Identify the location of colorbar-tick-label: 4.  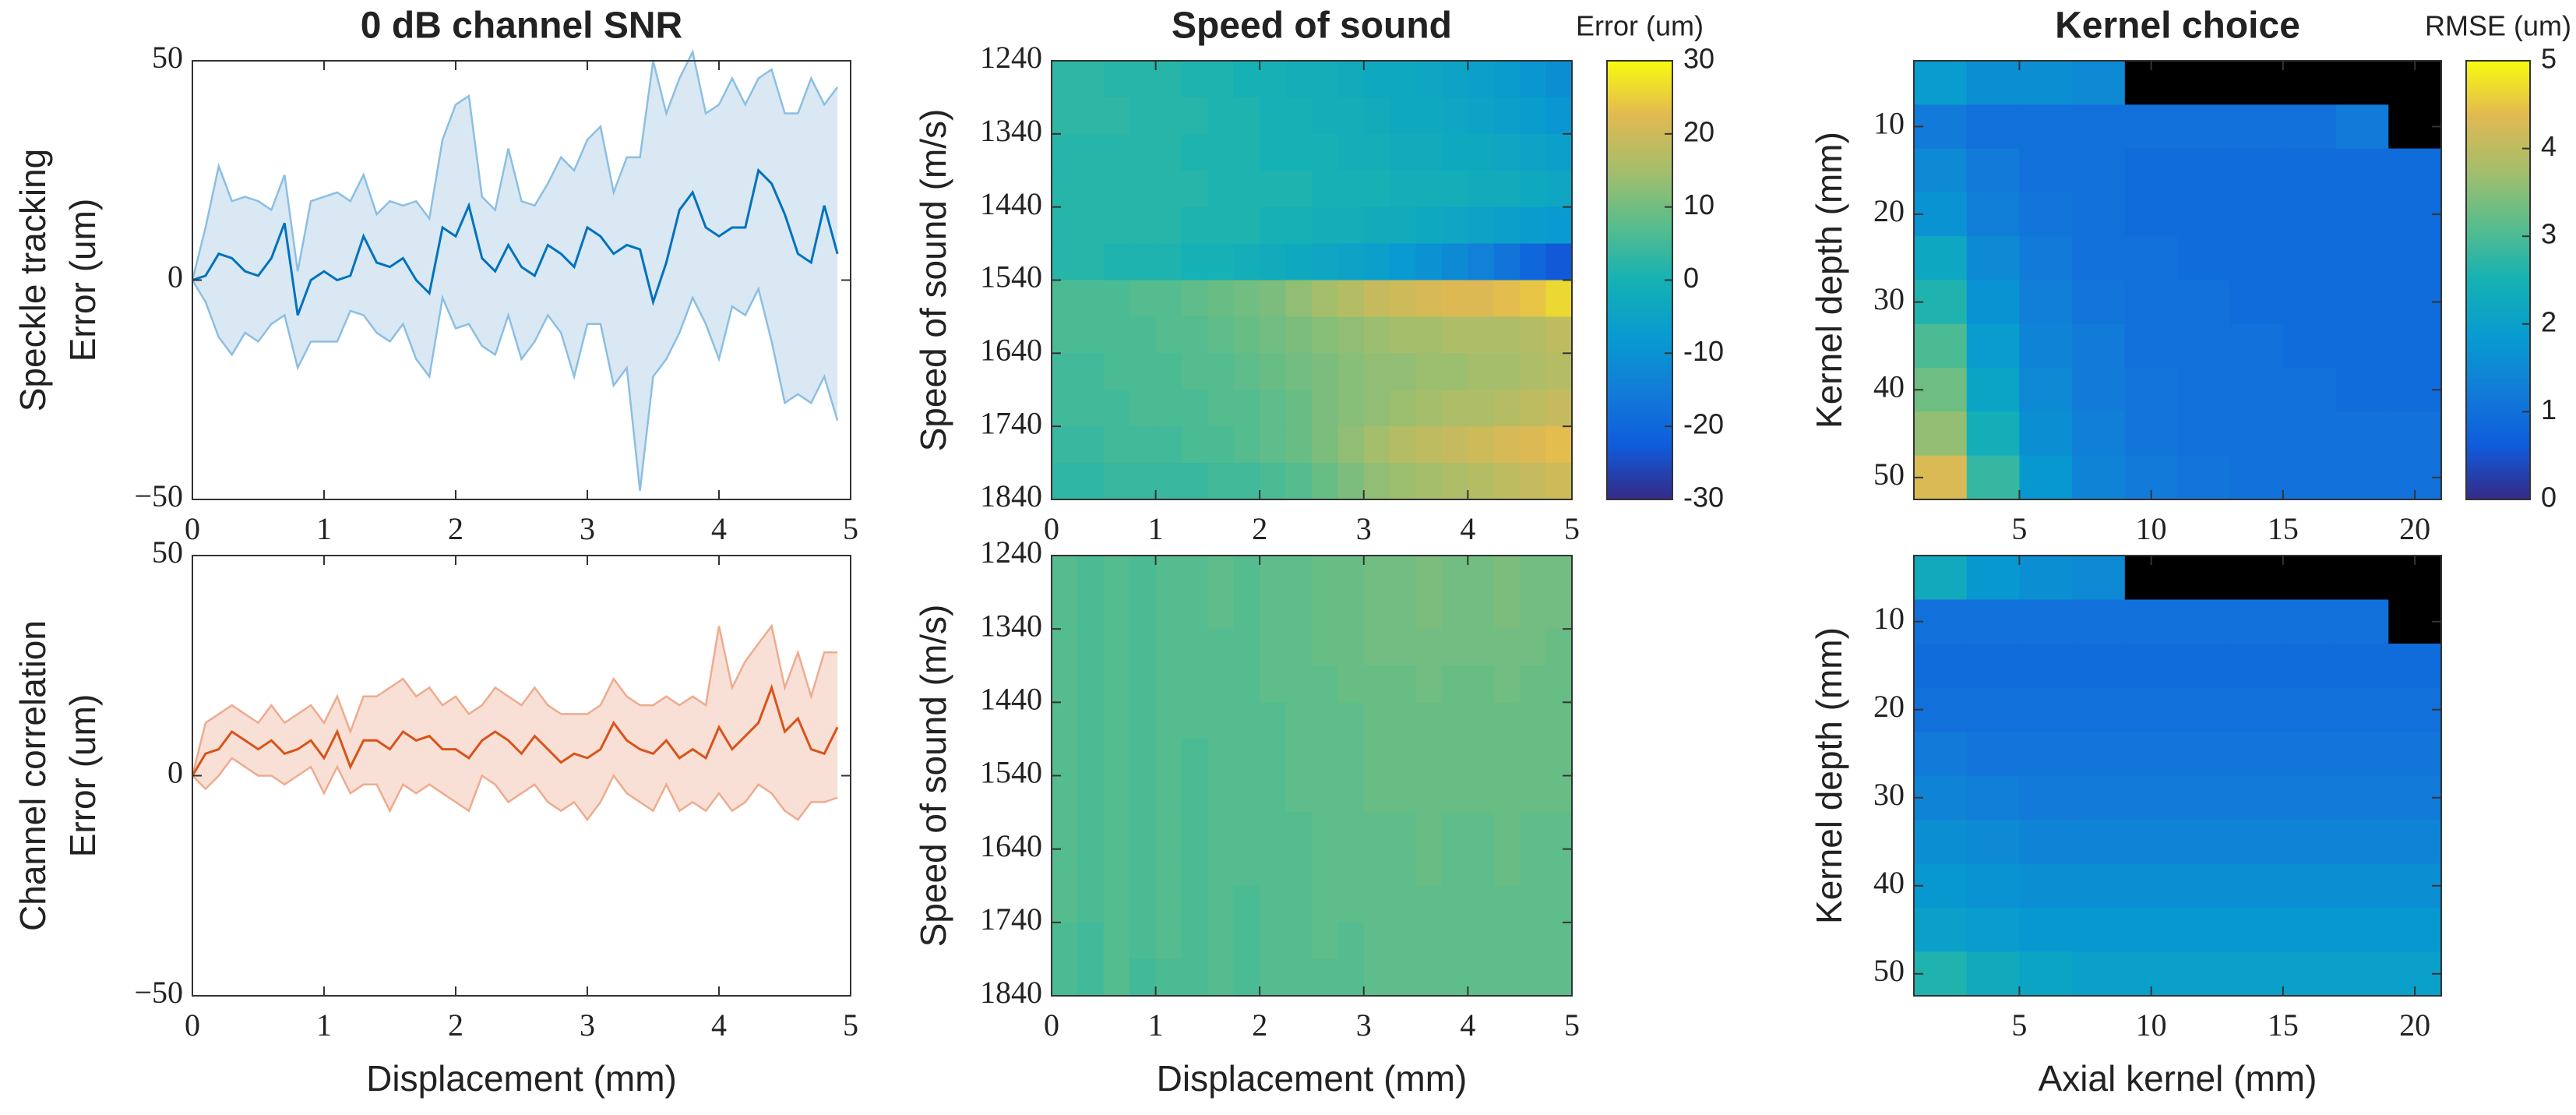
(2549, 146).